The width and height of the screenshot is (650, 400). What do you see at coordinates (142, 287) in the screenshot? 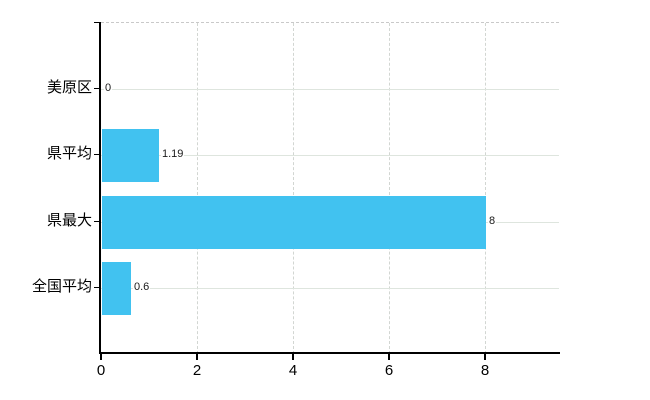
I see `bar-value-label: 0.6` at bounding box center [142, 287].